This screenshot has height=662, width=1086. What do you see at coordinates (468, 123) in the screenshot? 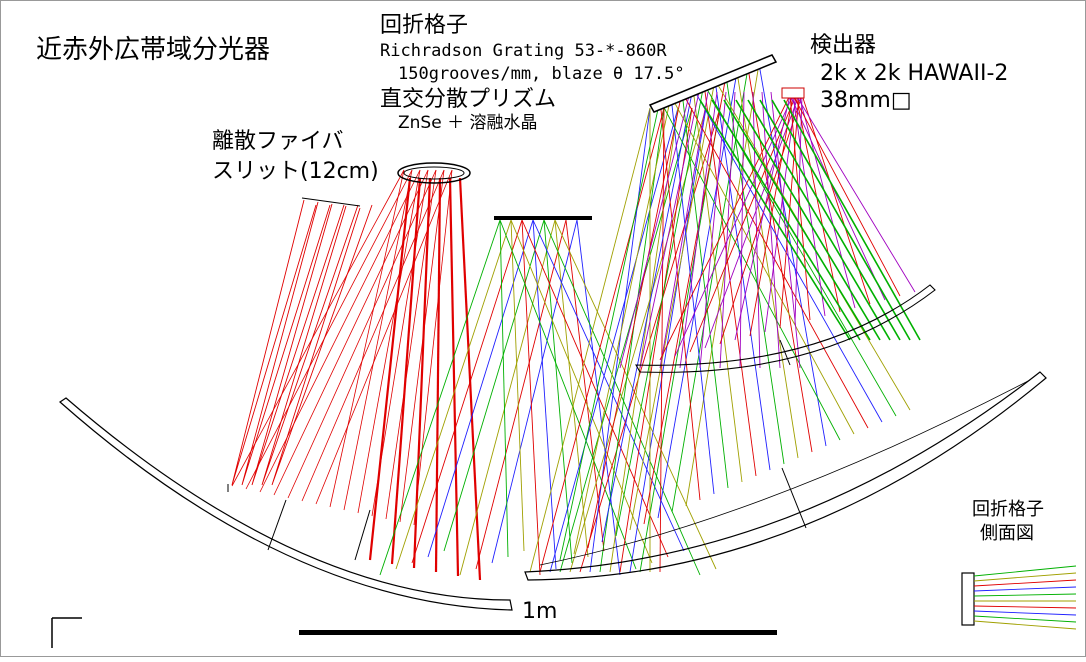
I see `prism-material: ZnSe ＋ 溶融水晶` at bounding box center [468, 123].